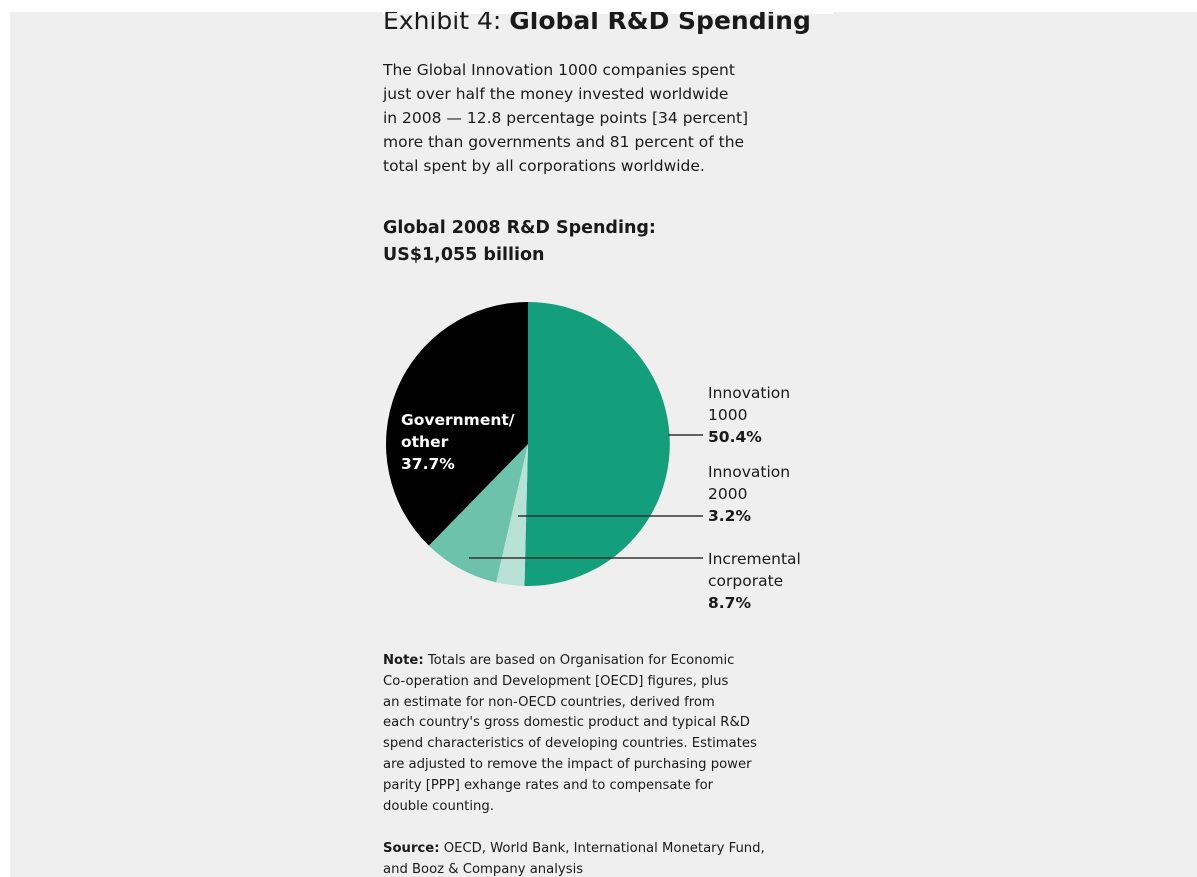  I want to click on source-lead: Source:, so click(411, 848).